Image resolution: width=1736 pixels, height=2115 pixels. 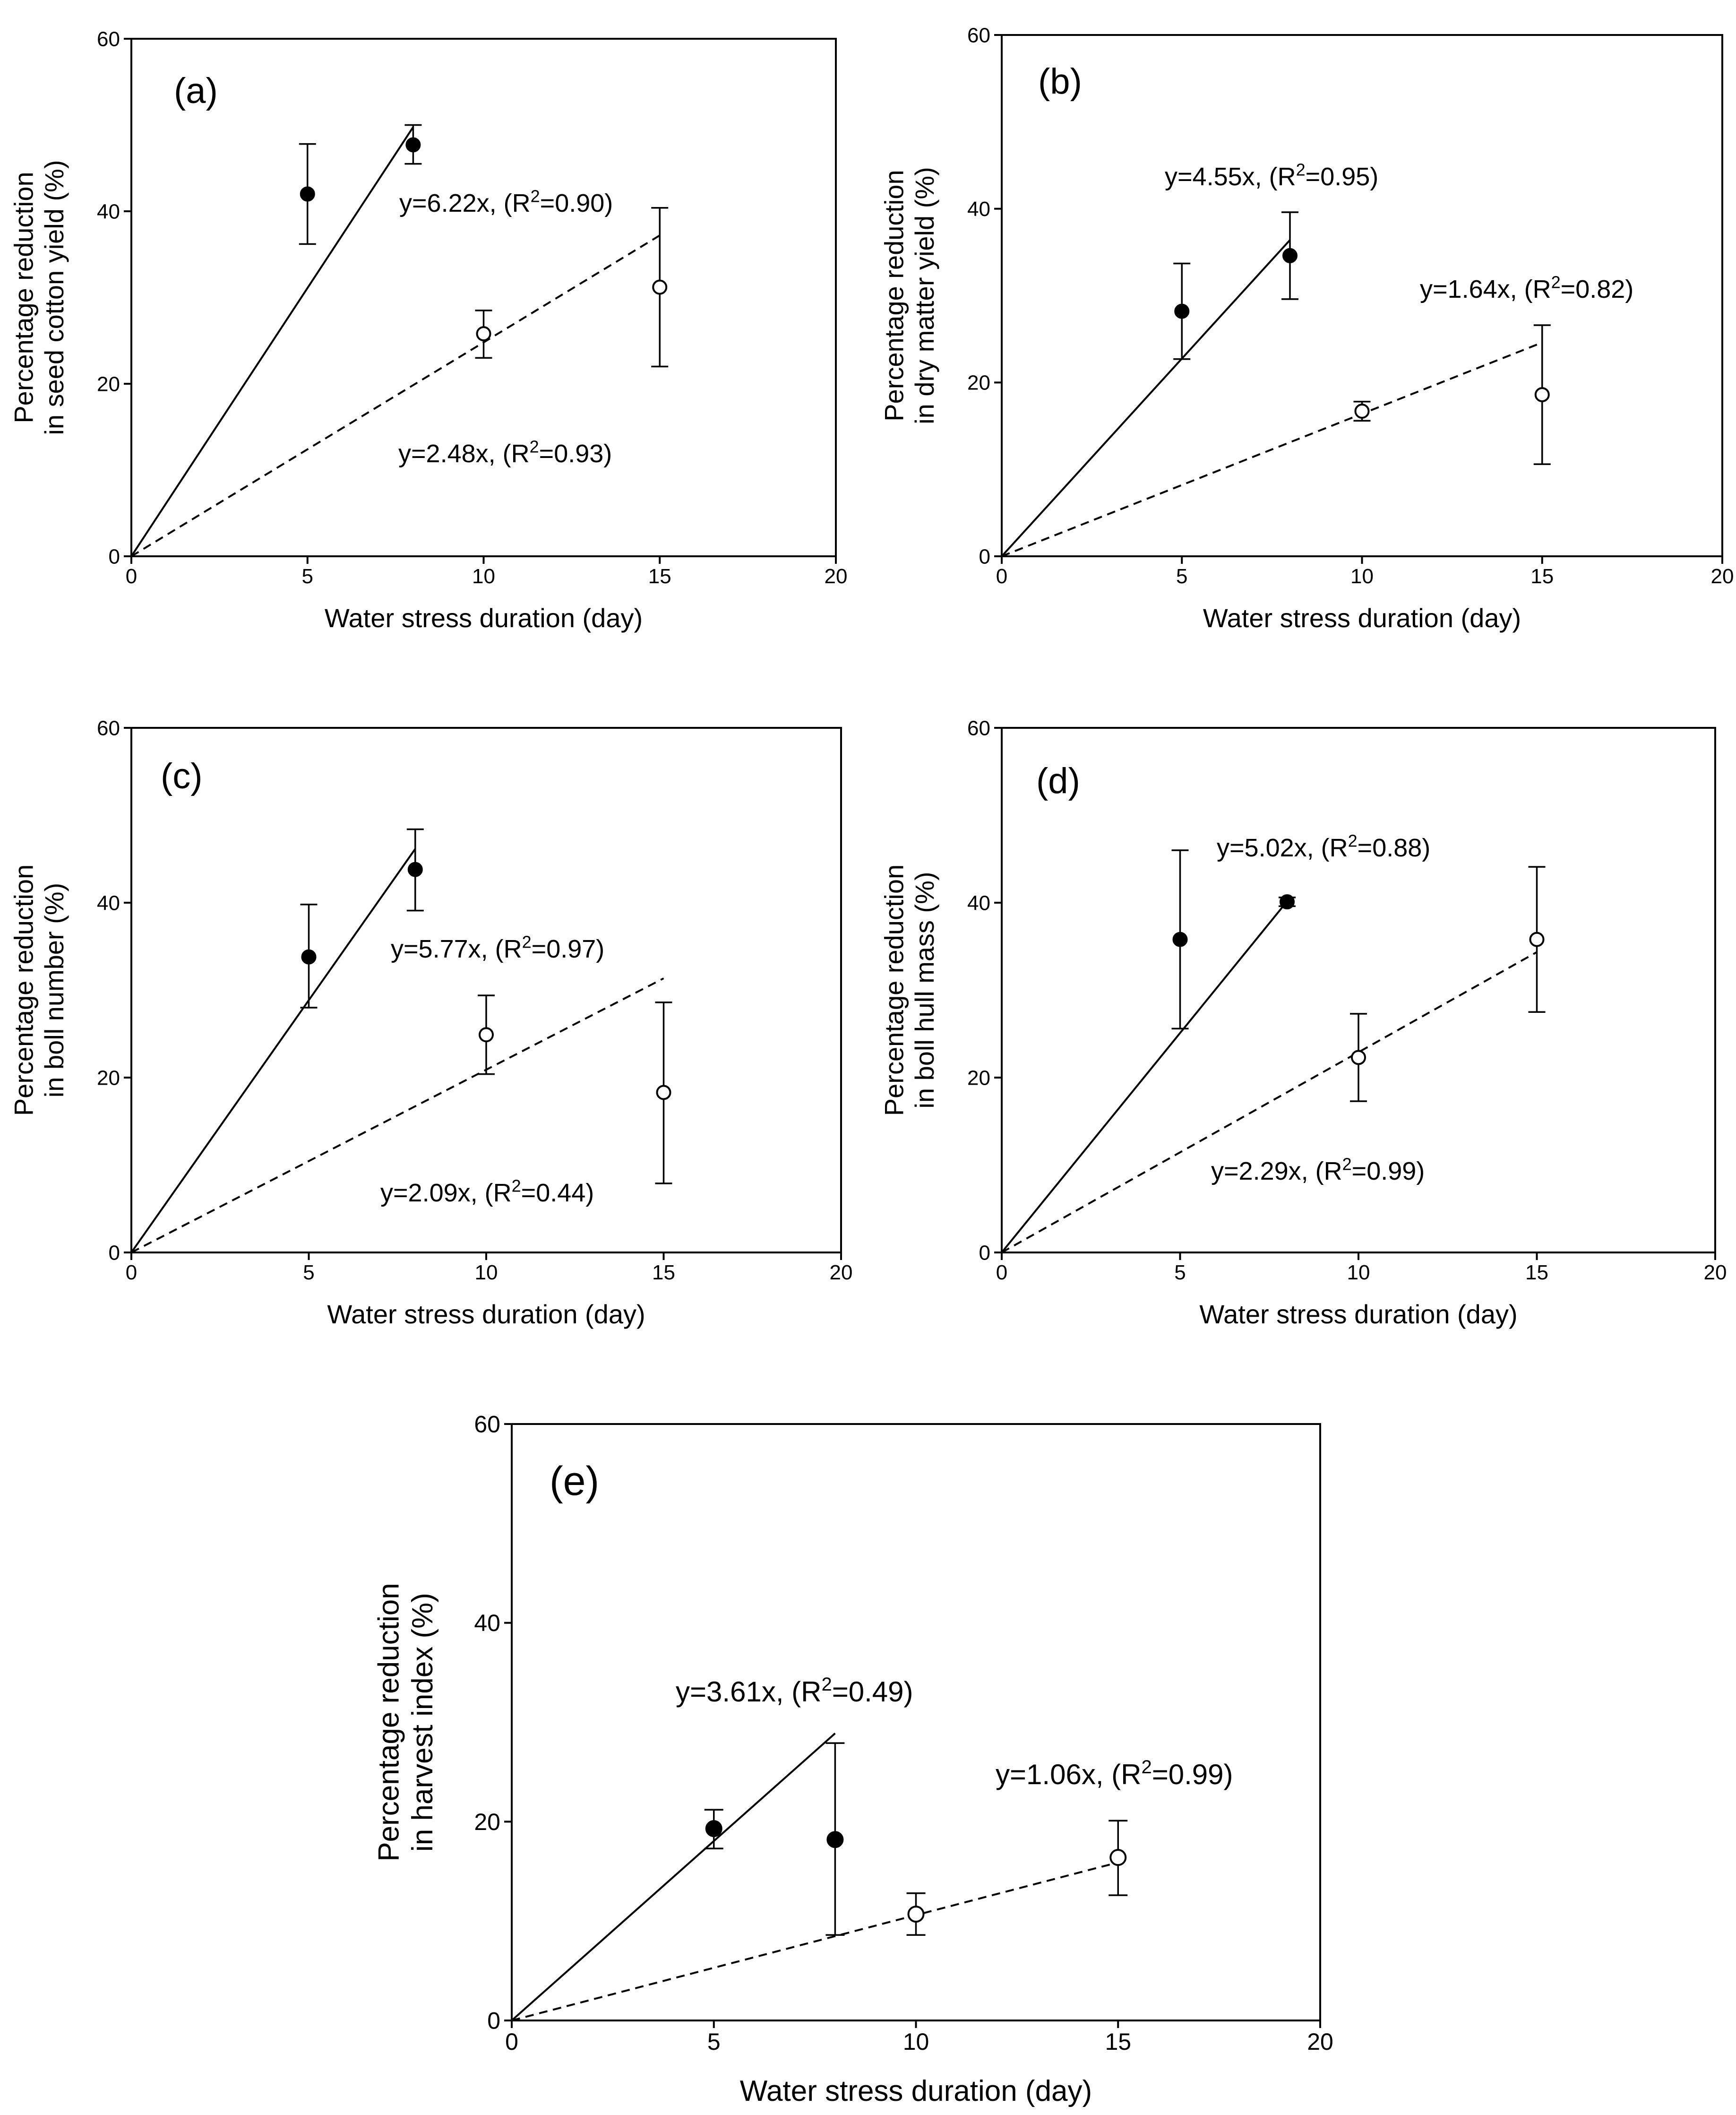 What do you see at coordinates (1282, 848) in the screenshot?
I see `equation-part: y=5.02x, (R` at bounding box center [1282, 848].